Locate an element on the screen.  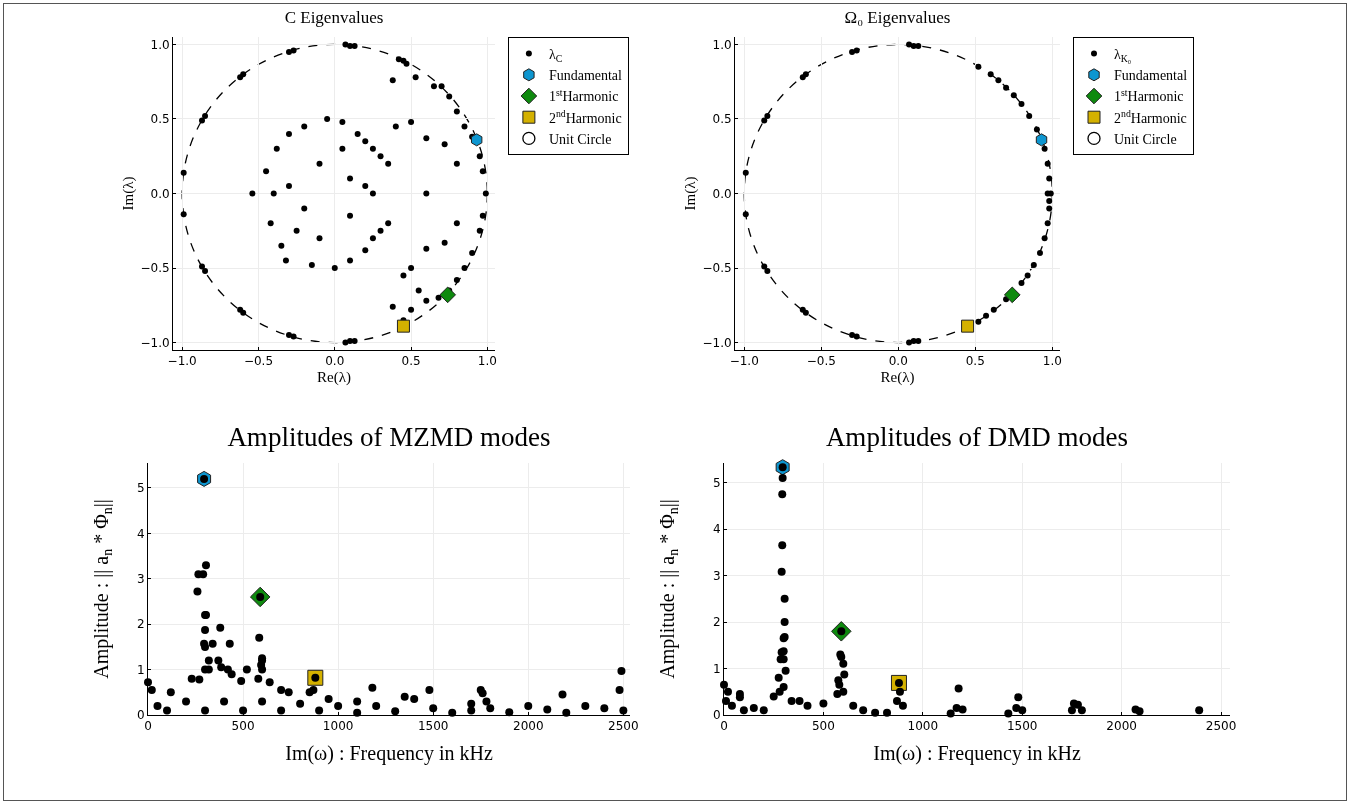
x-tick-label: −1.0 is located at coordinates (182, 361).